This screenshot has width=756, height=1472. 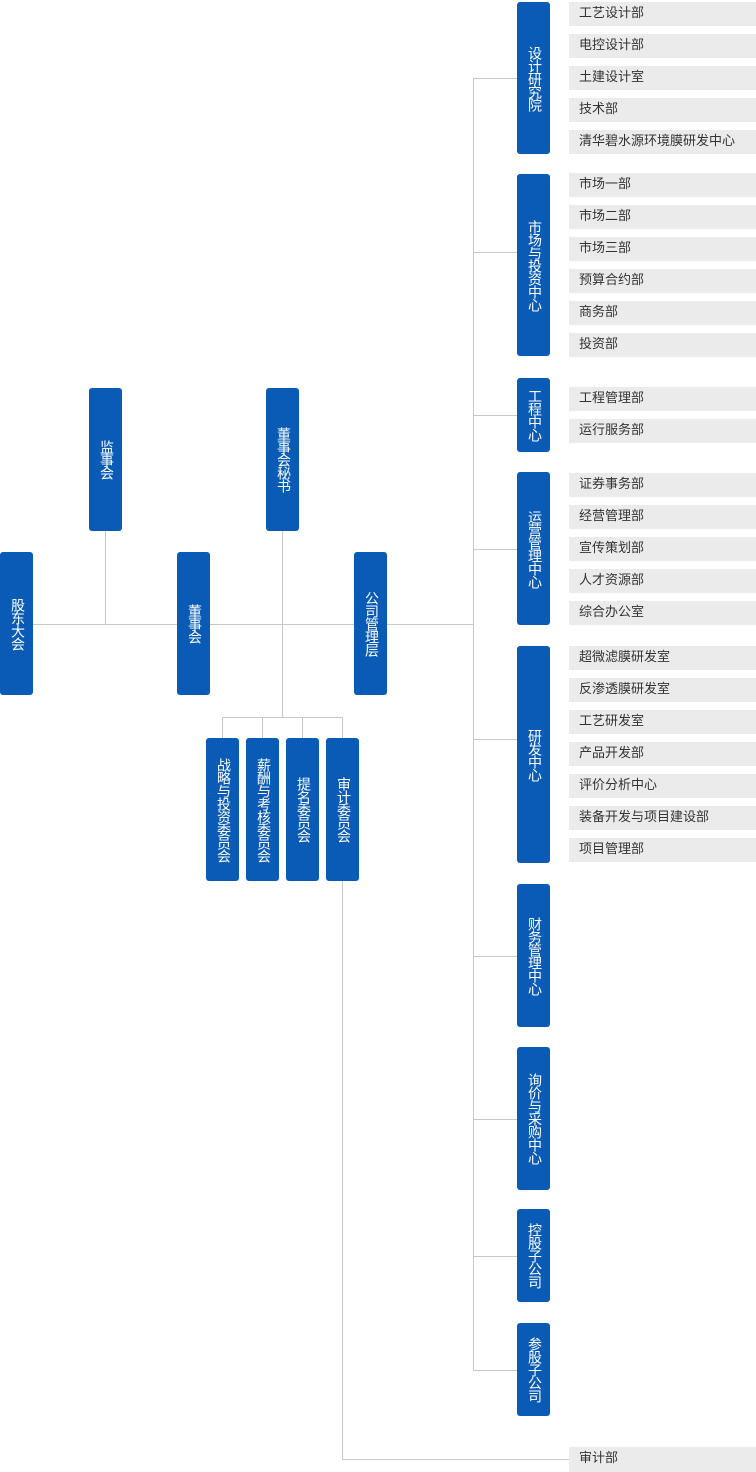 What do you see at coordinates (533, 265) in the screenshot?
I see `box-division: 市场与投资中心` at bounding box center [533, 265].